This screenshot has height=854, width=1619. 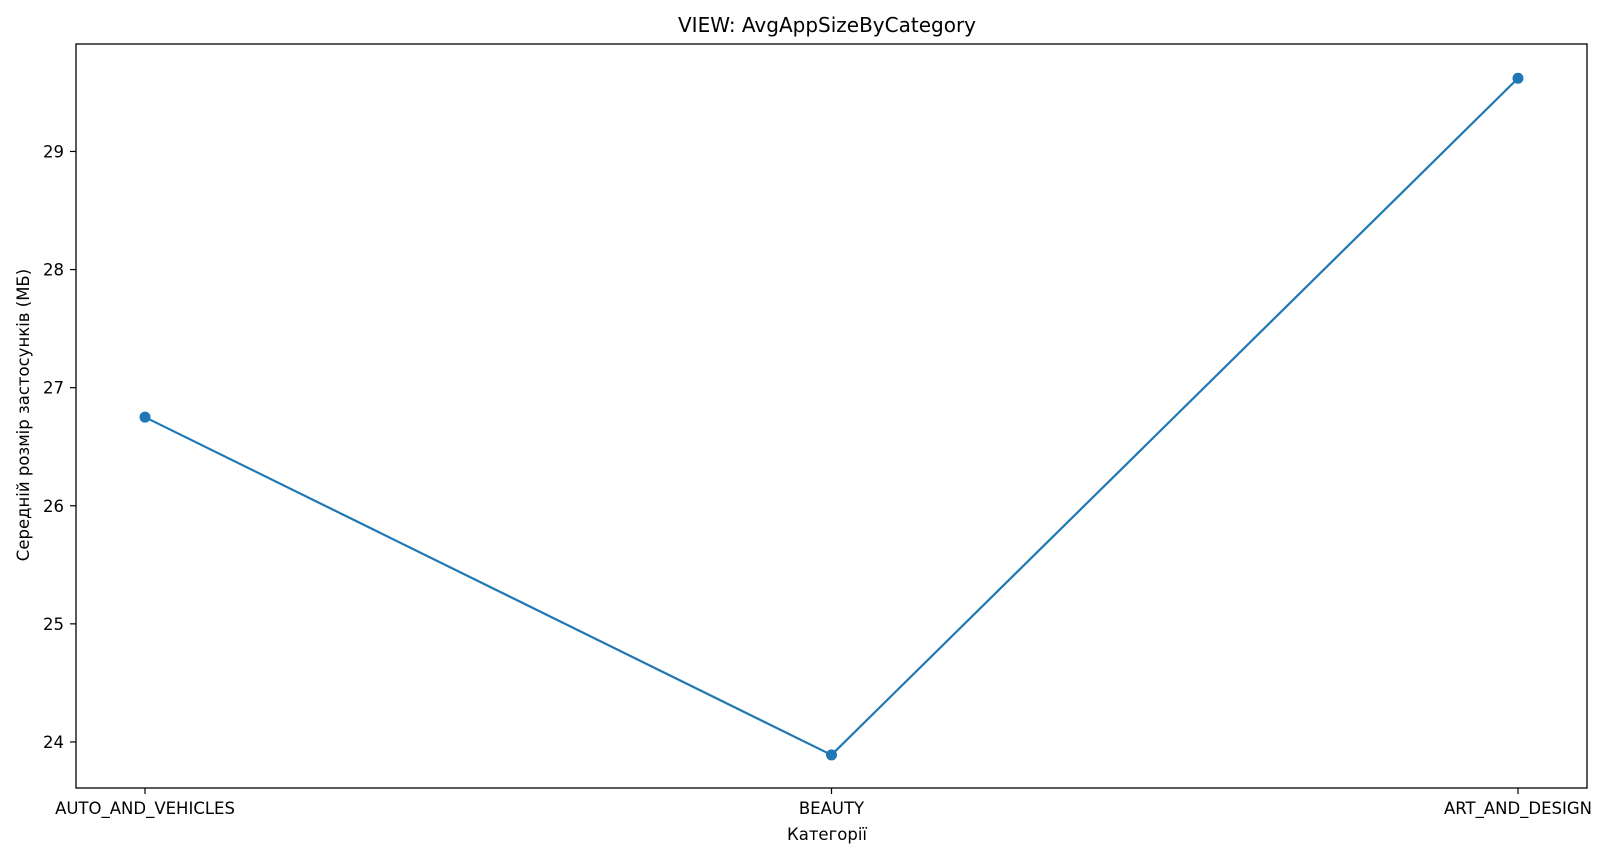 What do you see at coordinates (53, 742) in the screenshot?
I see `y-tick-label: 24` at bounding box center [53, 742].